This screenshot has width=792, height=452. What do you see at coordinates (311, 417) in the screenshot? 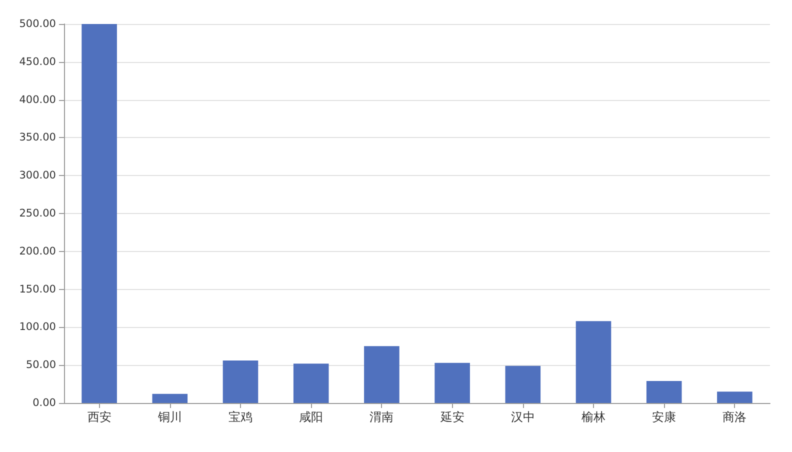
I see `x-tick-label: 咸阳` at bounding box center [311, 417].